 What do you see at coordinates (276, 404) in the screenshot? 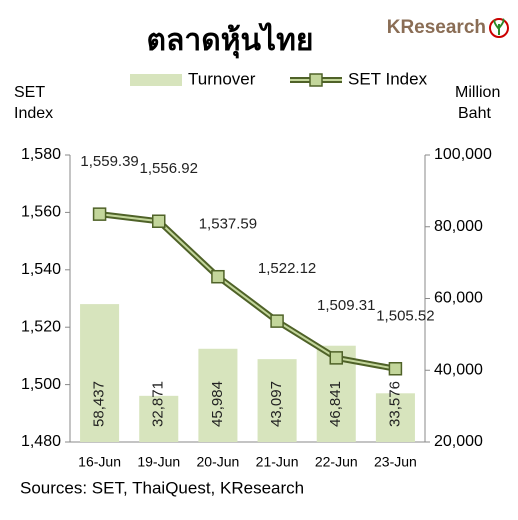
I see `bar-value-label: 43,097` at bounding box center [276, 404].